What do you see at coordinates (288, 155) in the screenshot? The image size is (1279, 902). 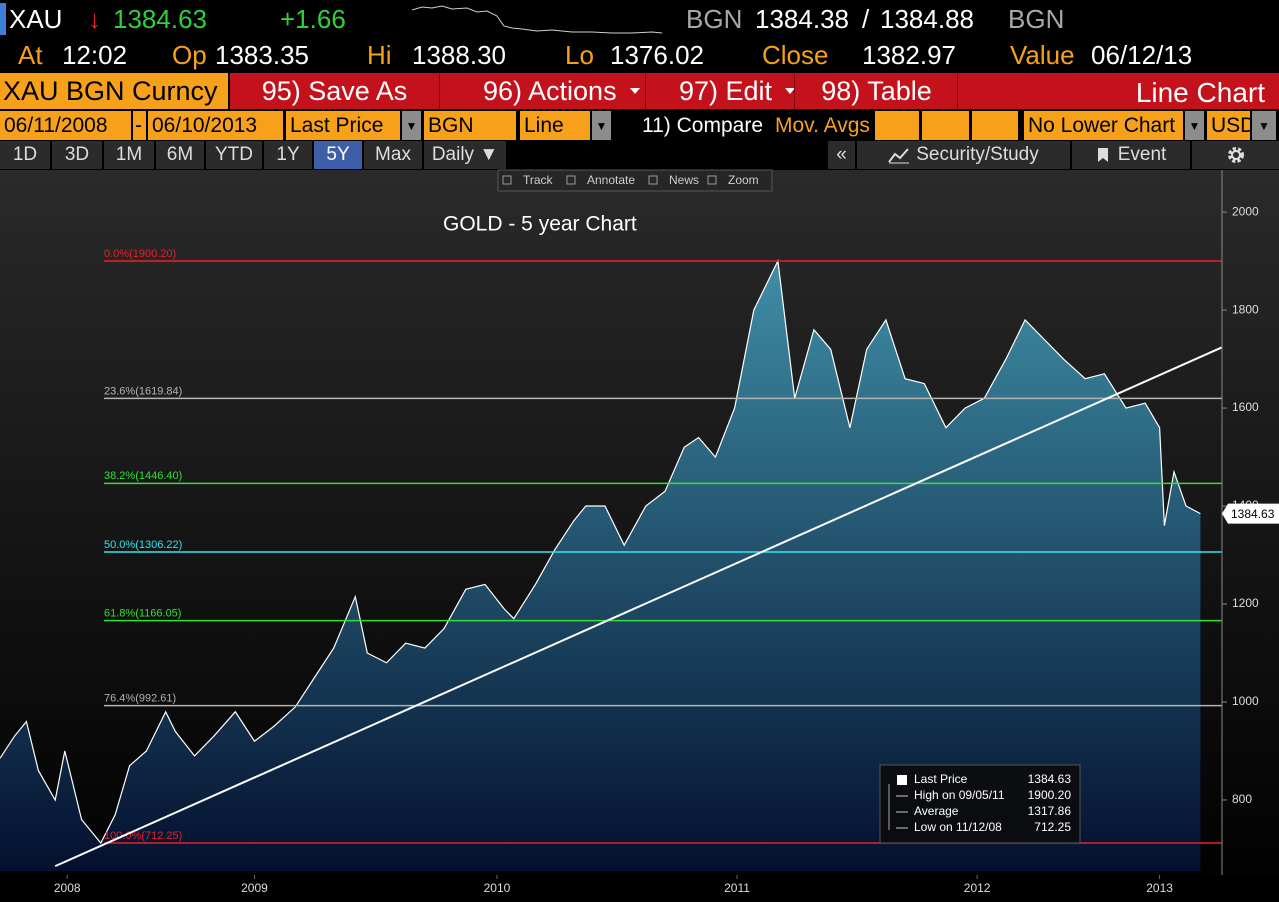 I see `period-tab: 1Y` at bounding box center [288, 155].